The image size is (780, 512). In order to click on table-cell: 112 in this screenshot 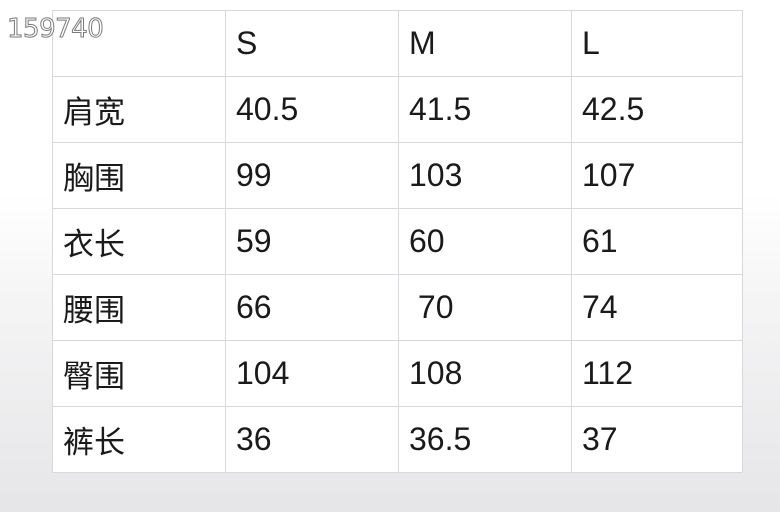, I will do `click(657, 373)`.